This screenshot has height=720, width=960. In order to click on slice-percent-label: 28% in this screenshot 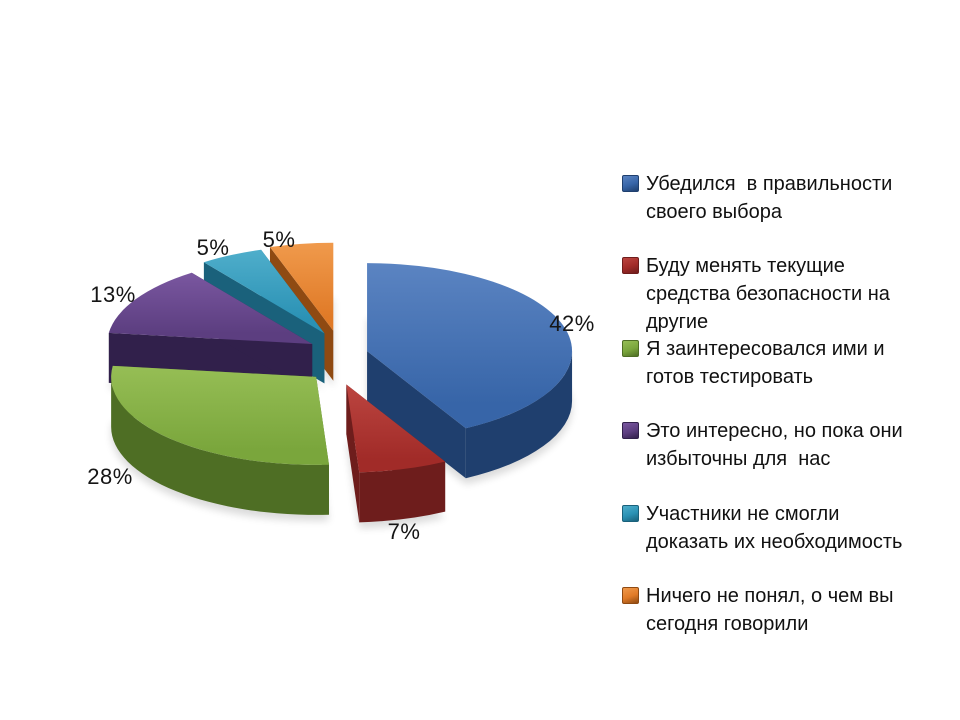, I will do `click(110, 476)`.